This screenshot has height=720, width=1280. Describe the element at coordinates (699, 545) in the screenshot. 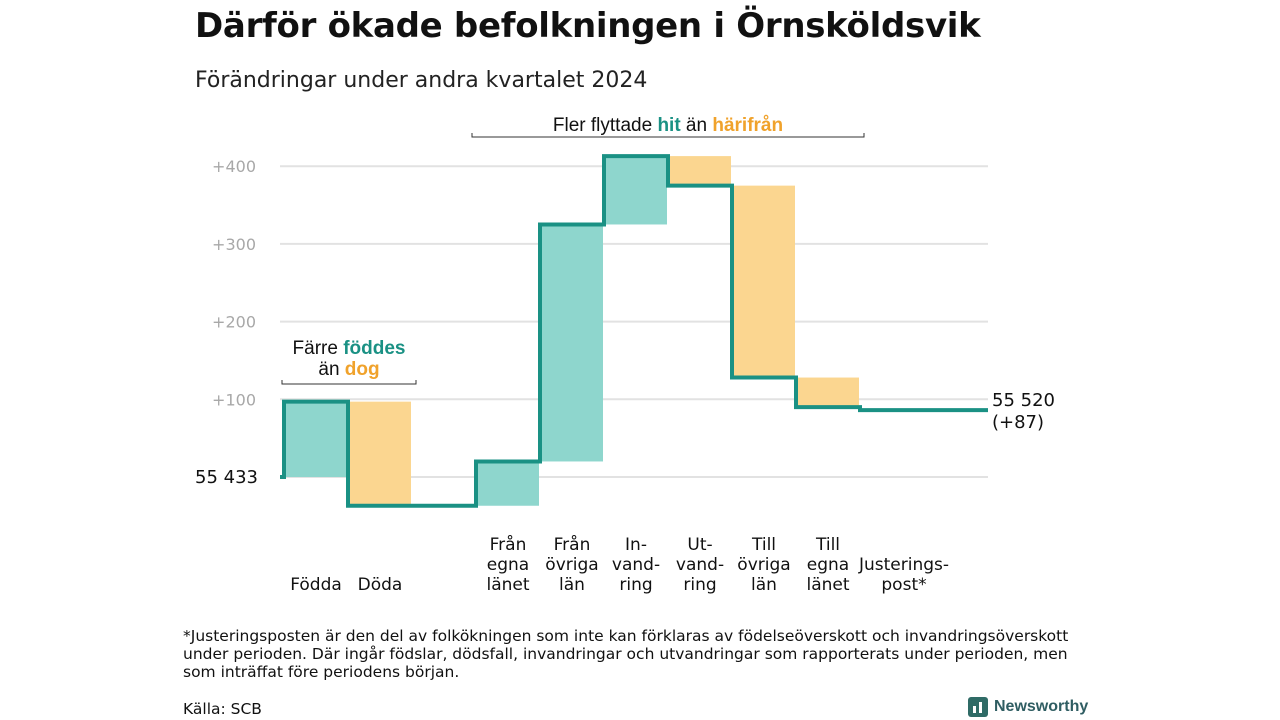

I see `category-label: Ut-` at that location.